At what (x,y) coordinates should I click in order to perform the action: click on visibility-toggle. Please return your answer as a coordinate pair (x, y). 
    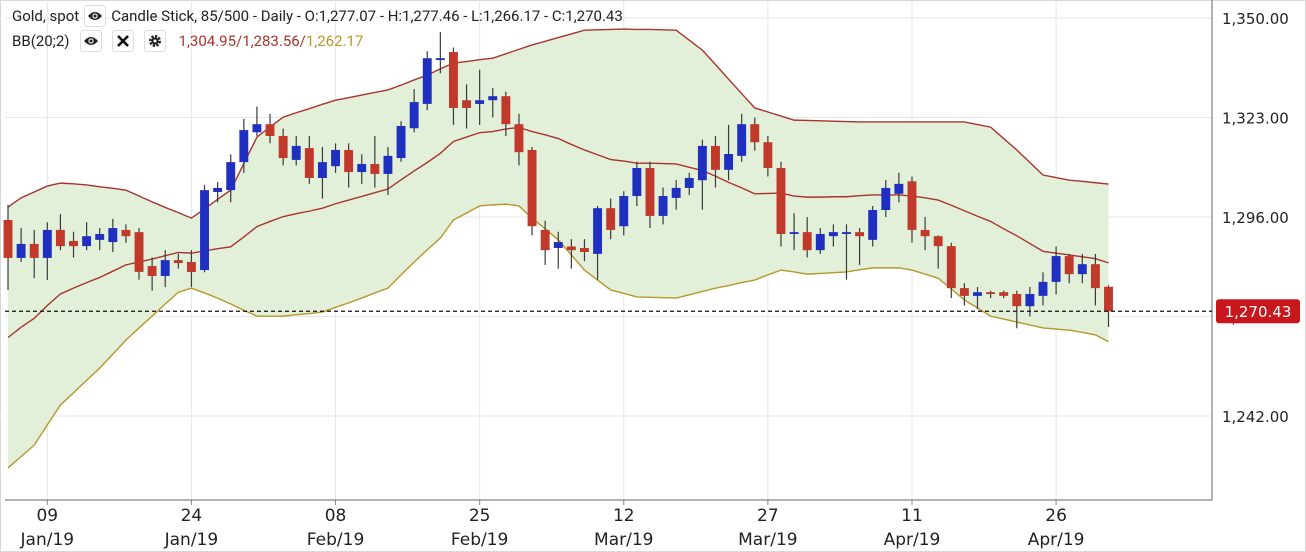
    Looking at the image, I should click on (95, 16).